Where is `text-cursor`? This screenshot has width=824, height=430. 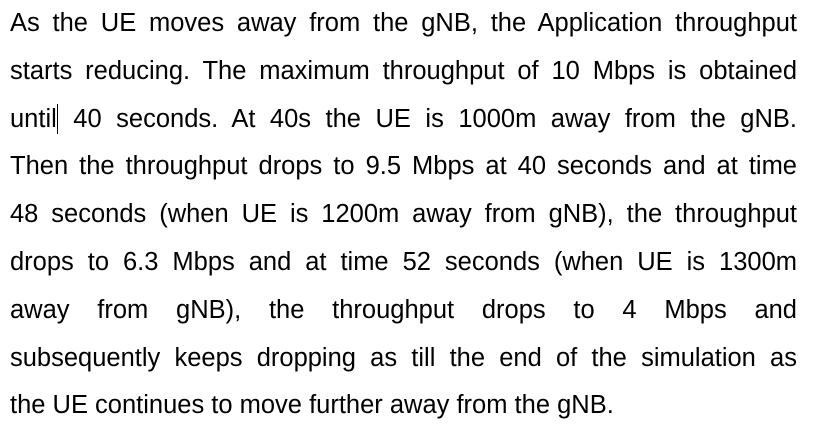
text-cursor is located at coordinates (57, 118).